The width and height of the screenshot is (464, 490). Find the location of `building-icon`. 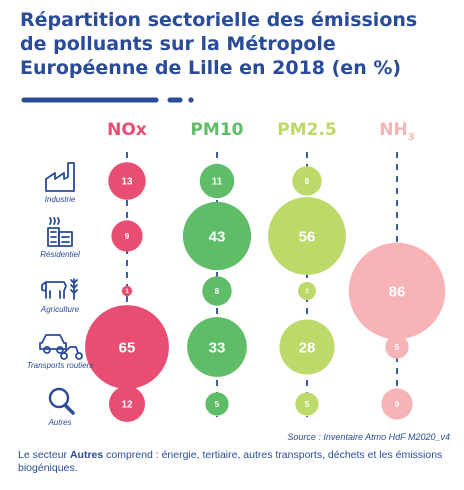

building-icon is located at coordinates (60, 232).